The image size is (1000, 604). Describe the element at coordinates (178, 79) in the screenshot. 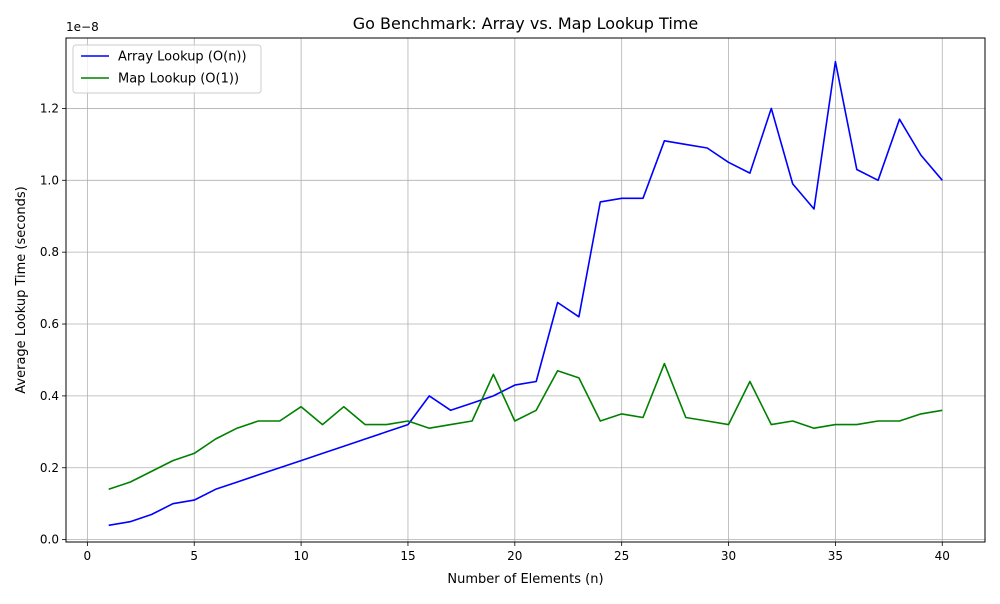

I see `legend-label: Map Lookup (O(1))` at that location.